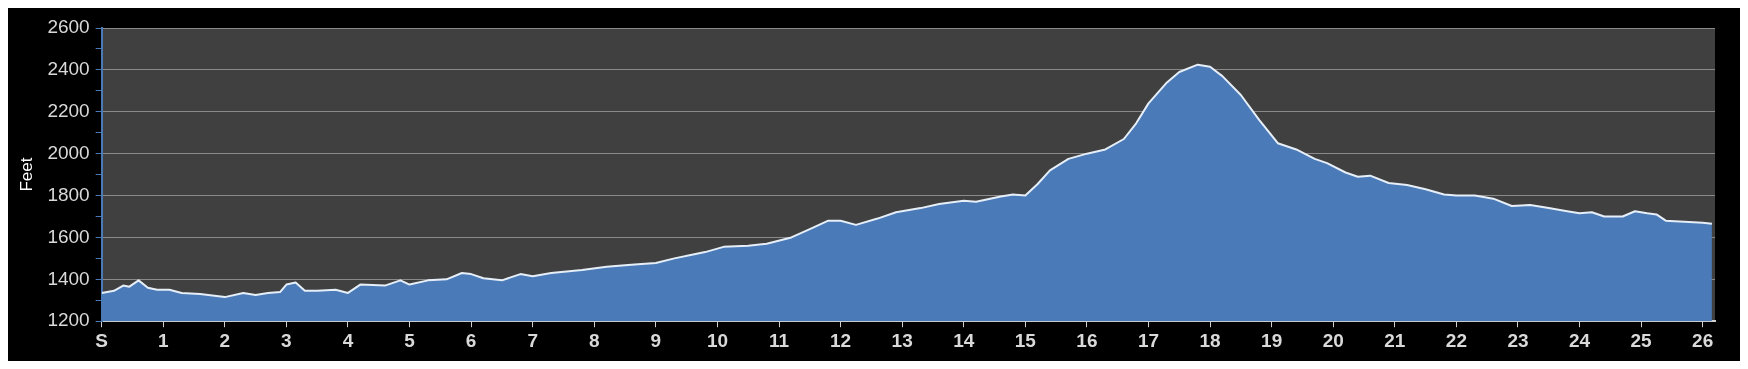 The height and width of the screenshot is (369, 1748). Describe the element at coordinates (1579, 340) in the screenshot. I see `x-tick-label: 24` at that location.